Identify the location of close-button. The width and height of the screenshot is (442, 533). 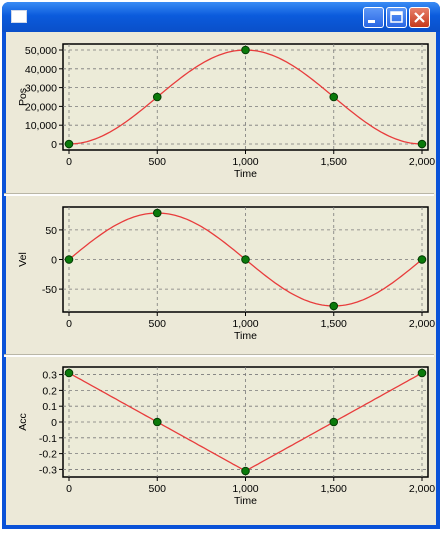
(419, 17).